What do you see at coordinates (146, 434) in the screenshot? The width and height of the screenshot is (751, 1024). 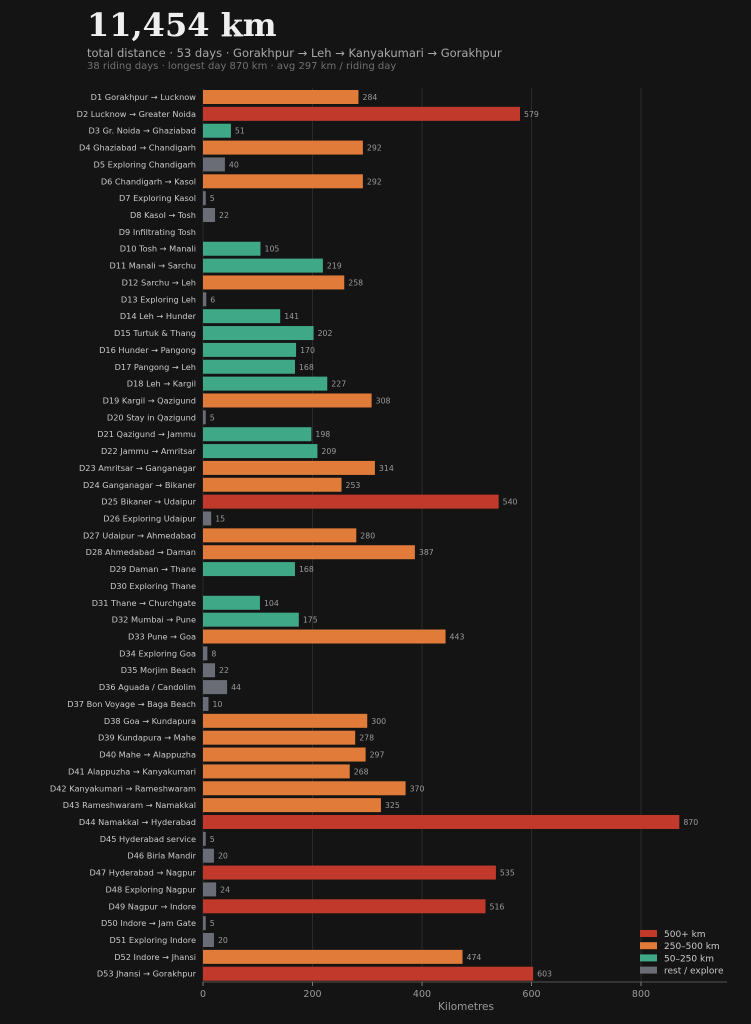 I see `category-label: D21 Qazigund → Jammu` at bounding box center [146, 434].